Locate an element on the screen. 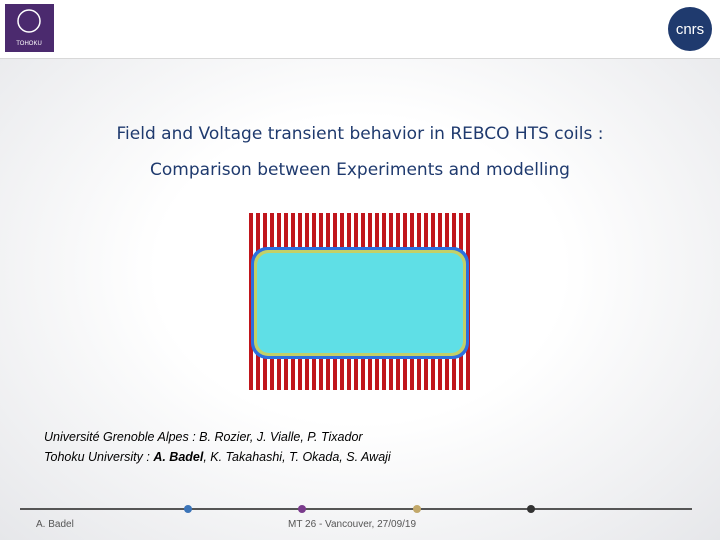 This screenshot has height=540, width=720. logo-emblem is located at coordinates (29, 21).